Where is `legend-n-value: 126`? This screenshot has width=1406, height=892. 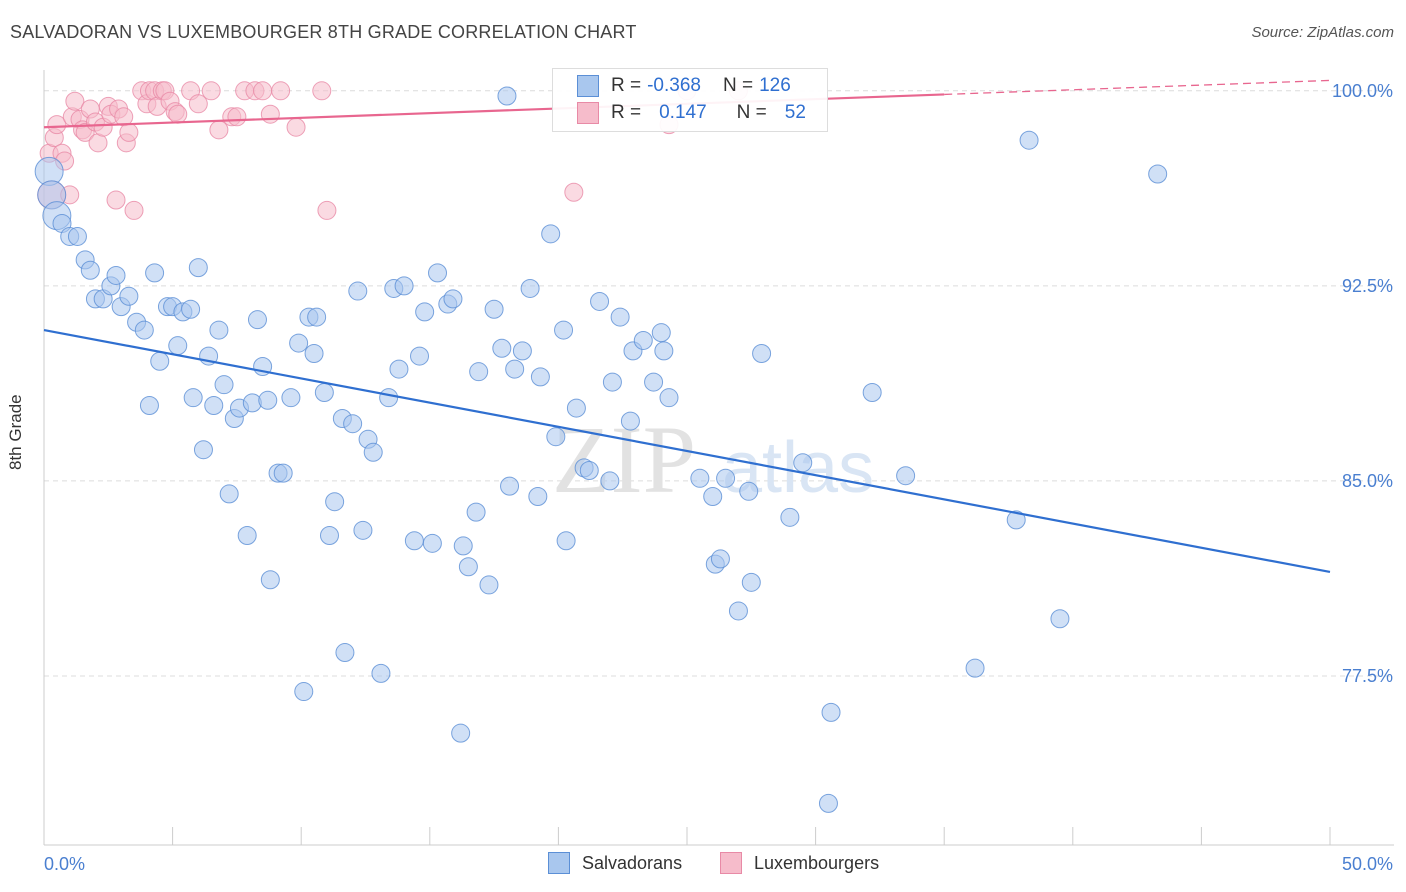 legend-n-value: 126 is located at coordinates (775, 85).